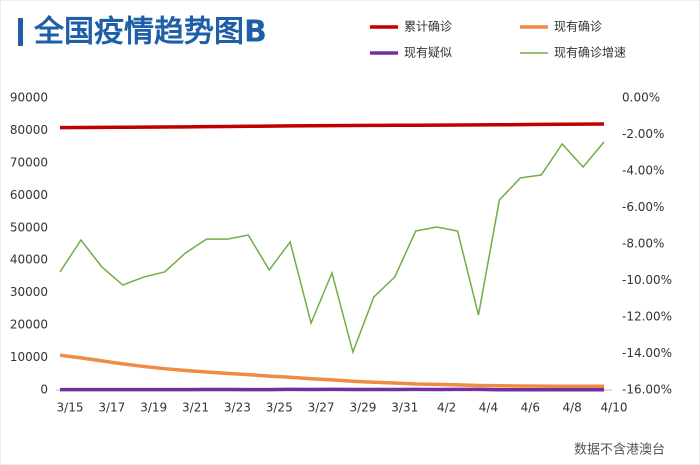 The image size is (700, 465). I want to click on y2-tick-label: 0.00%, so click(641, 98).